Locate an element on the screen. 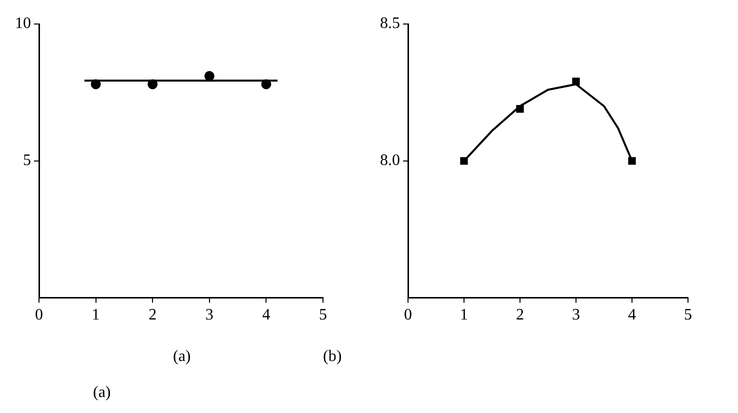  y-tick-label: 8.5 is located at coordinates (390, 23).